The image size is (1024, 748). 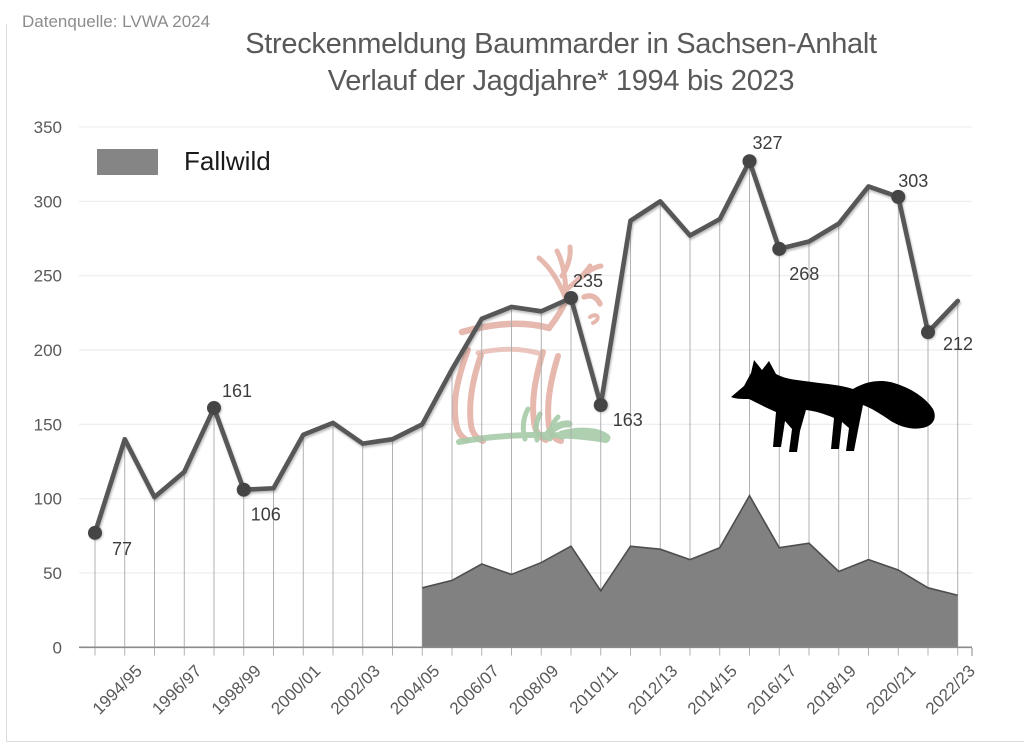 I want to click on legend: Fallwild, so click(x=184, y=161).